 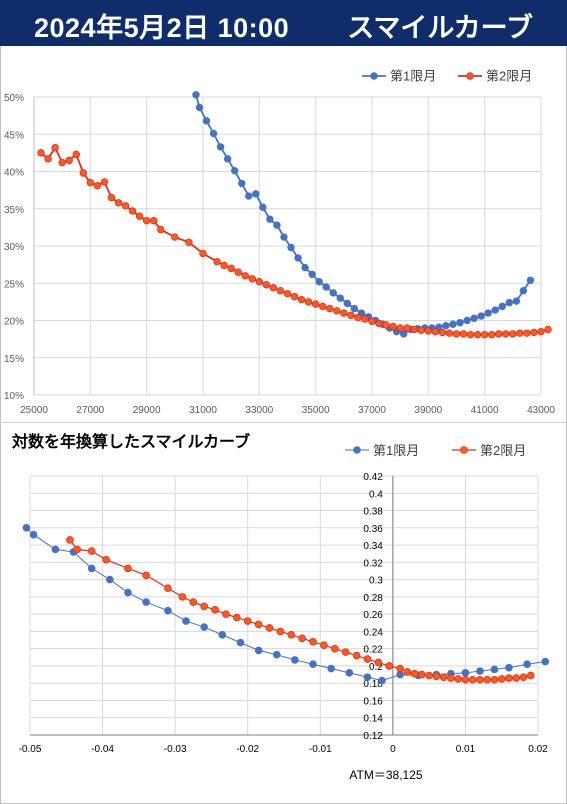 I want to click on y-tick-label: 0.18, so click(x=373, y=684).